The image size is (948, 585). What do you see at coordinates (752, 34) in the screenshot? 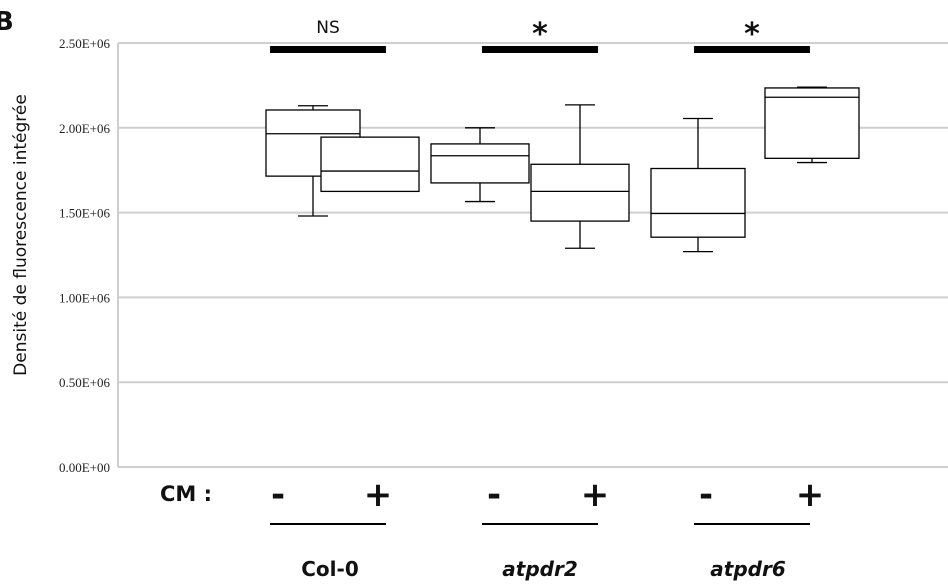
I see `significance-label-atpdr6: *` at bounding box center [752, 34].